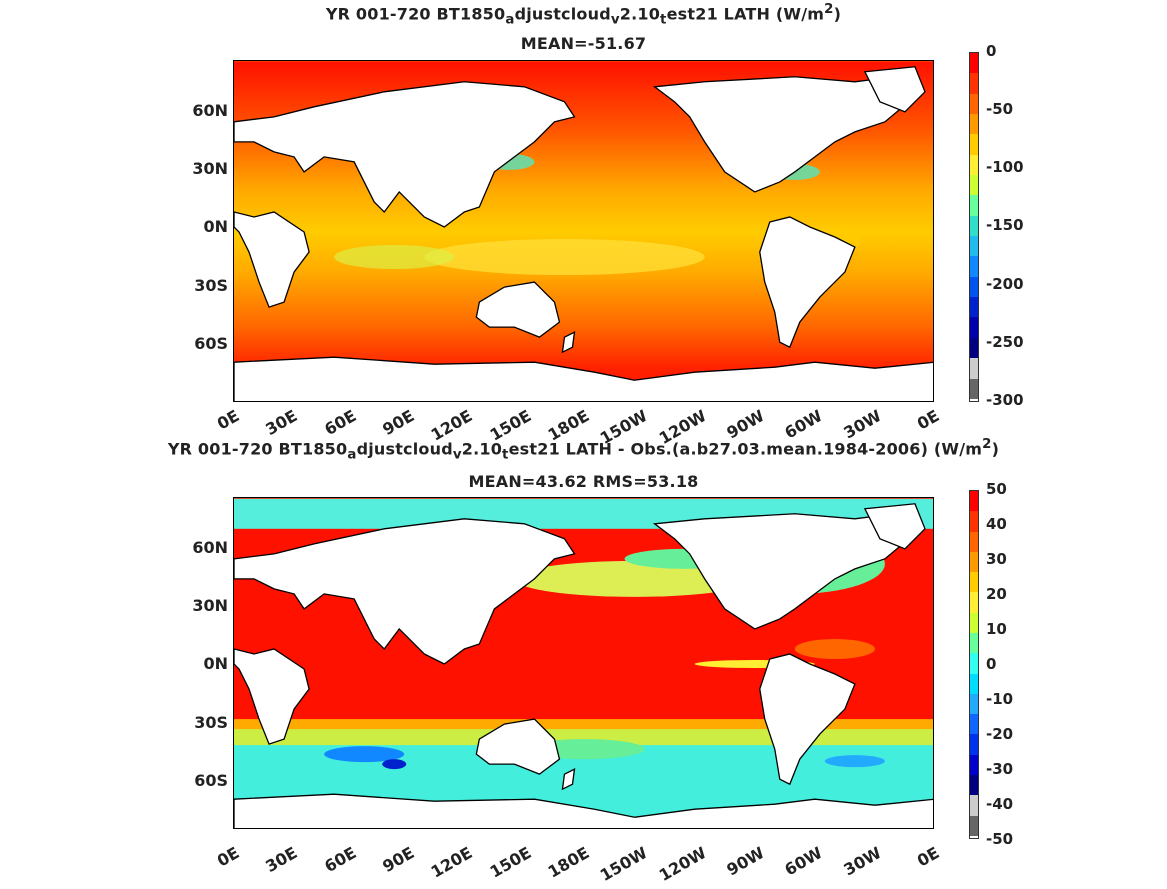 Image resolution: width=1167 pixels, height=889 pixels. Describe the element at coordinates (1000, 804) in the screenshot. I see `cb-label: -40` at that location.